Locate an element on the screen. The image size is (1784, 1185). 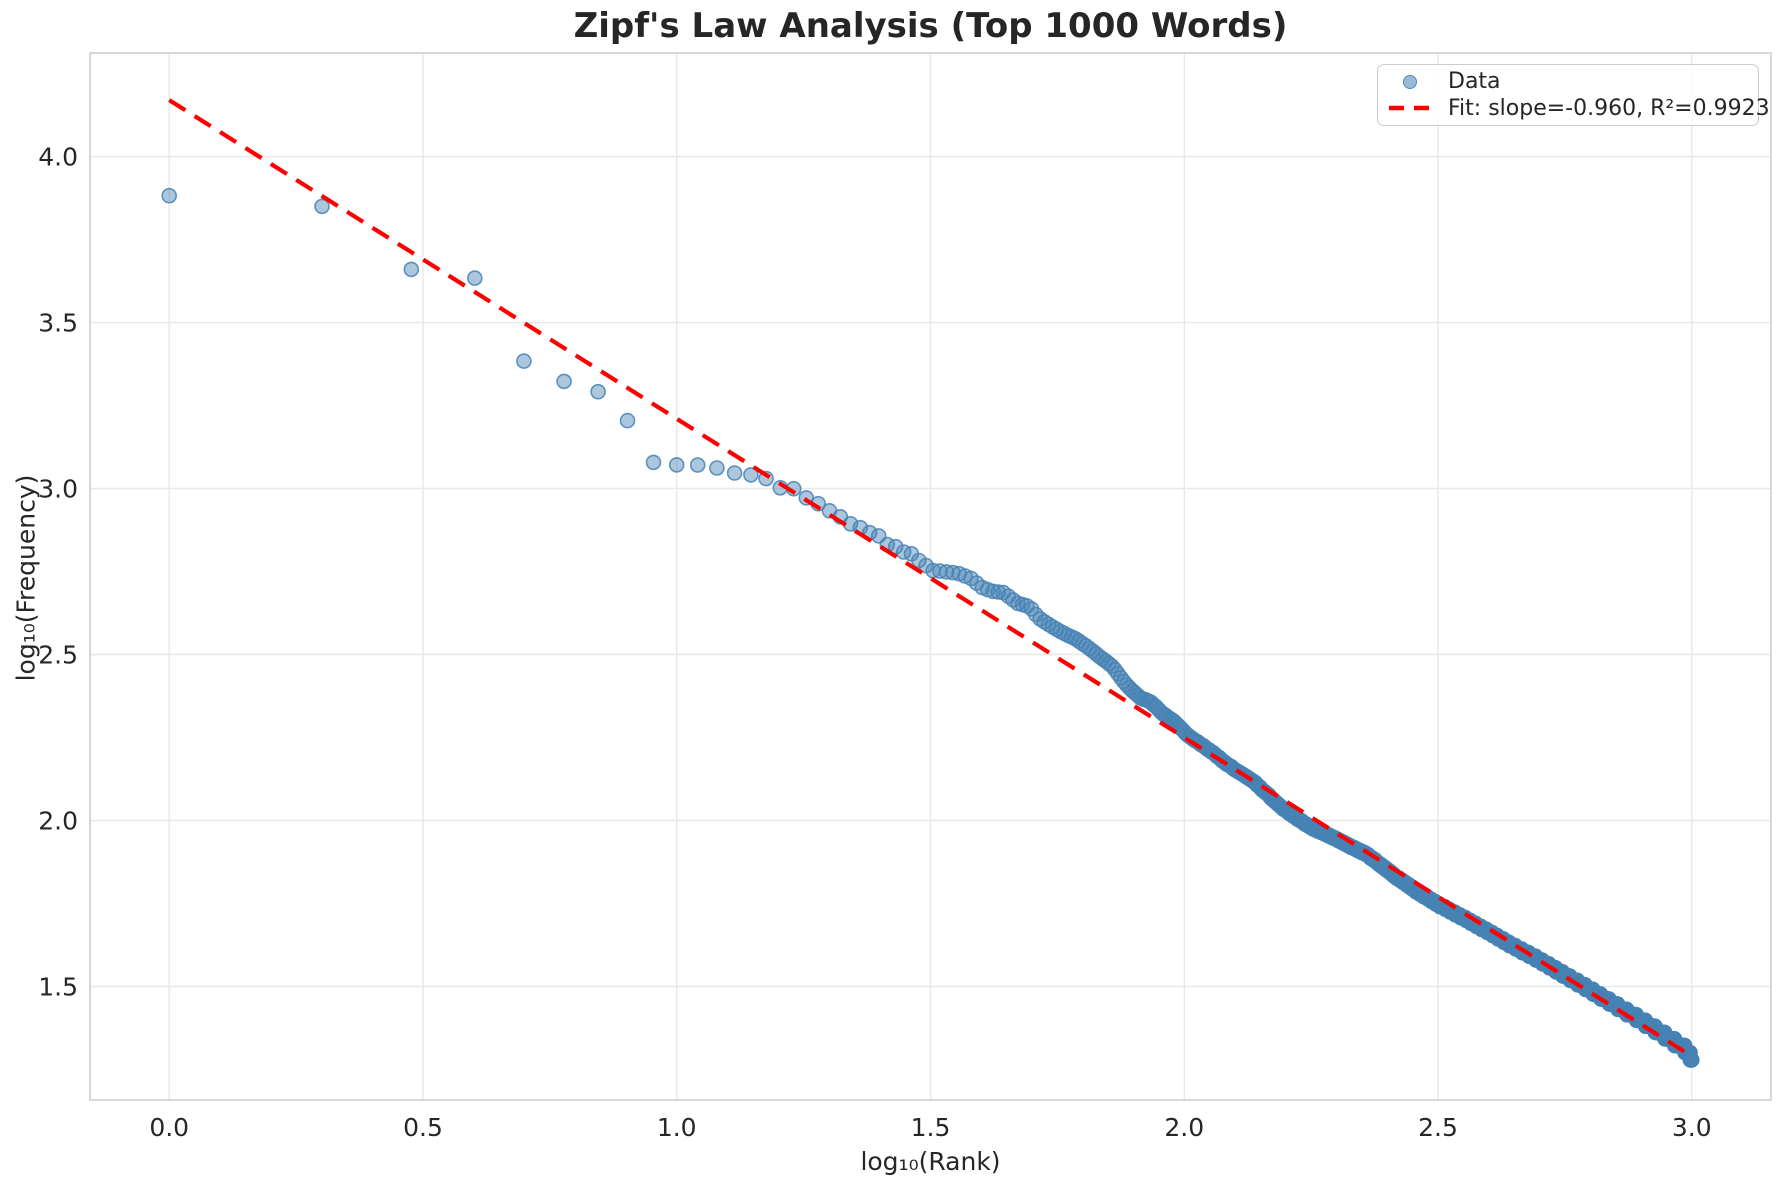
legend-entry-fit: Fit: slope=-0.960, R²=0.9923 is located at coordinates (1579, 108).